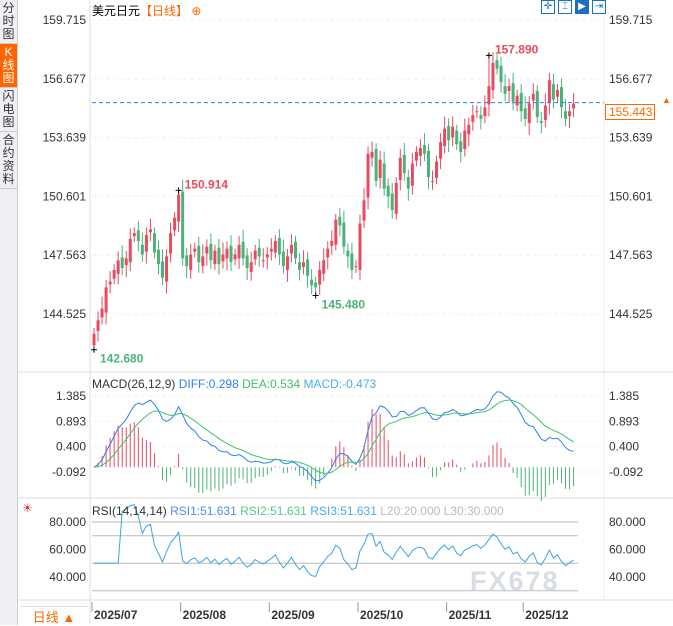 The height and width of the screenshot is (626, 673). What do you see at coordinates (65, 255) in the screenshot?
I see `price-tick-left: 147.563` at bounding box center [65, 255].